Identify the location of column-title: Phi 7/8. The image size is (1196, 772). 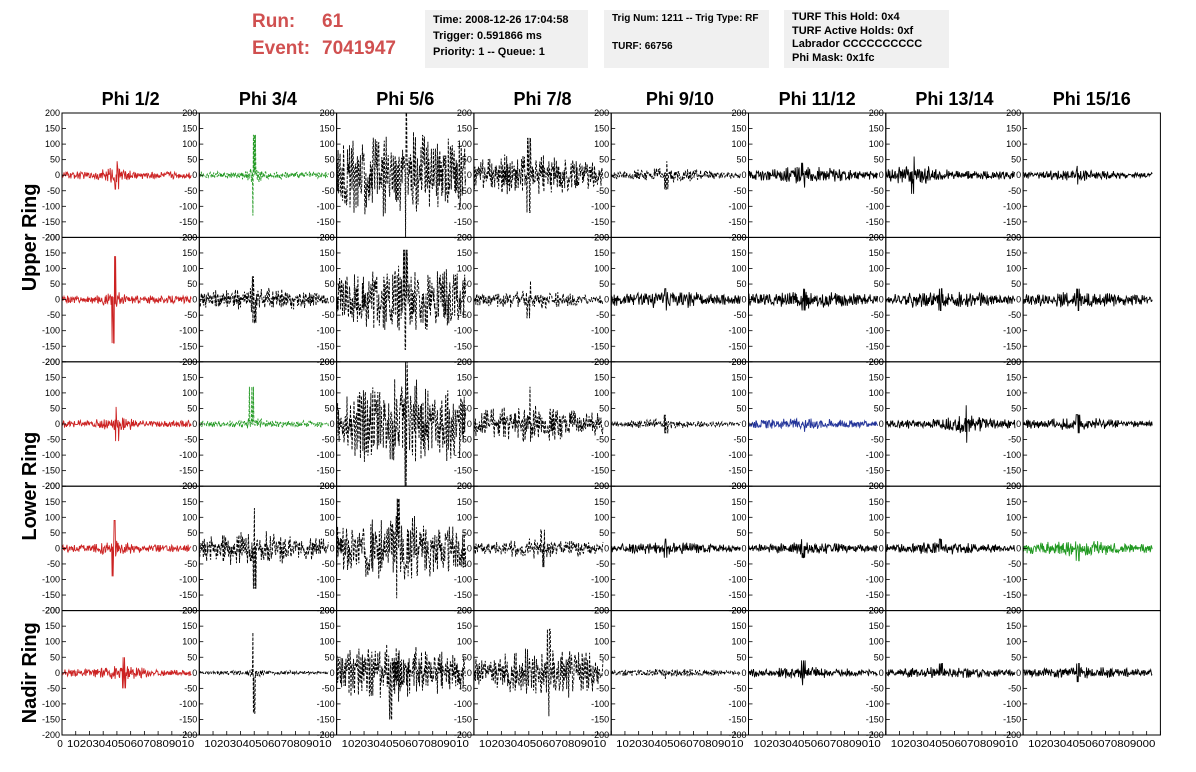
(543, 99).